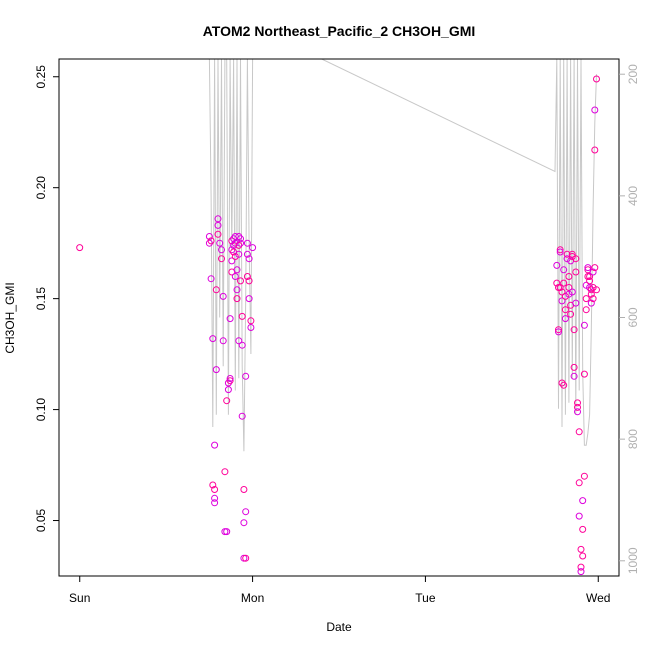 This screenshot has height=650, width=650. What do you see at coordinates (41, 410) in the screenshot?
I see `y-tick-label: 0.10` at bounding box center [41, 410].